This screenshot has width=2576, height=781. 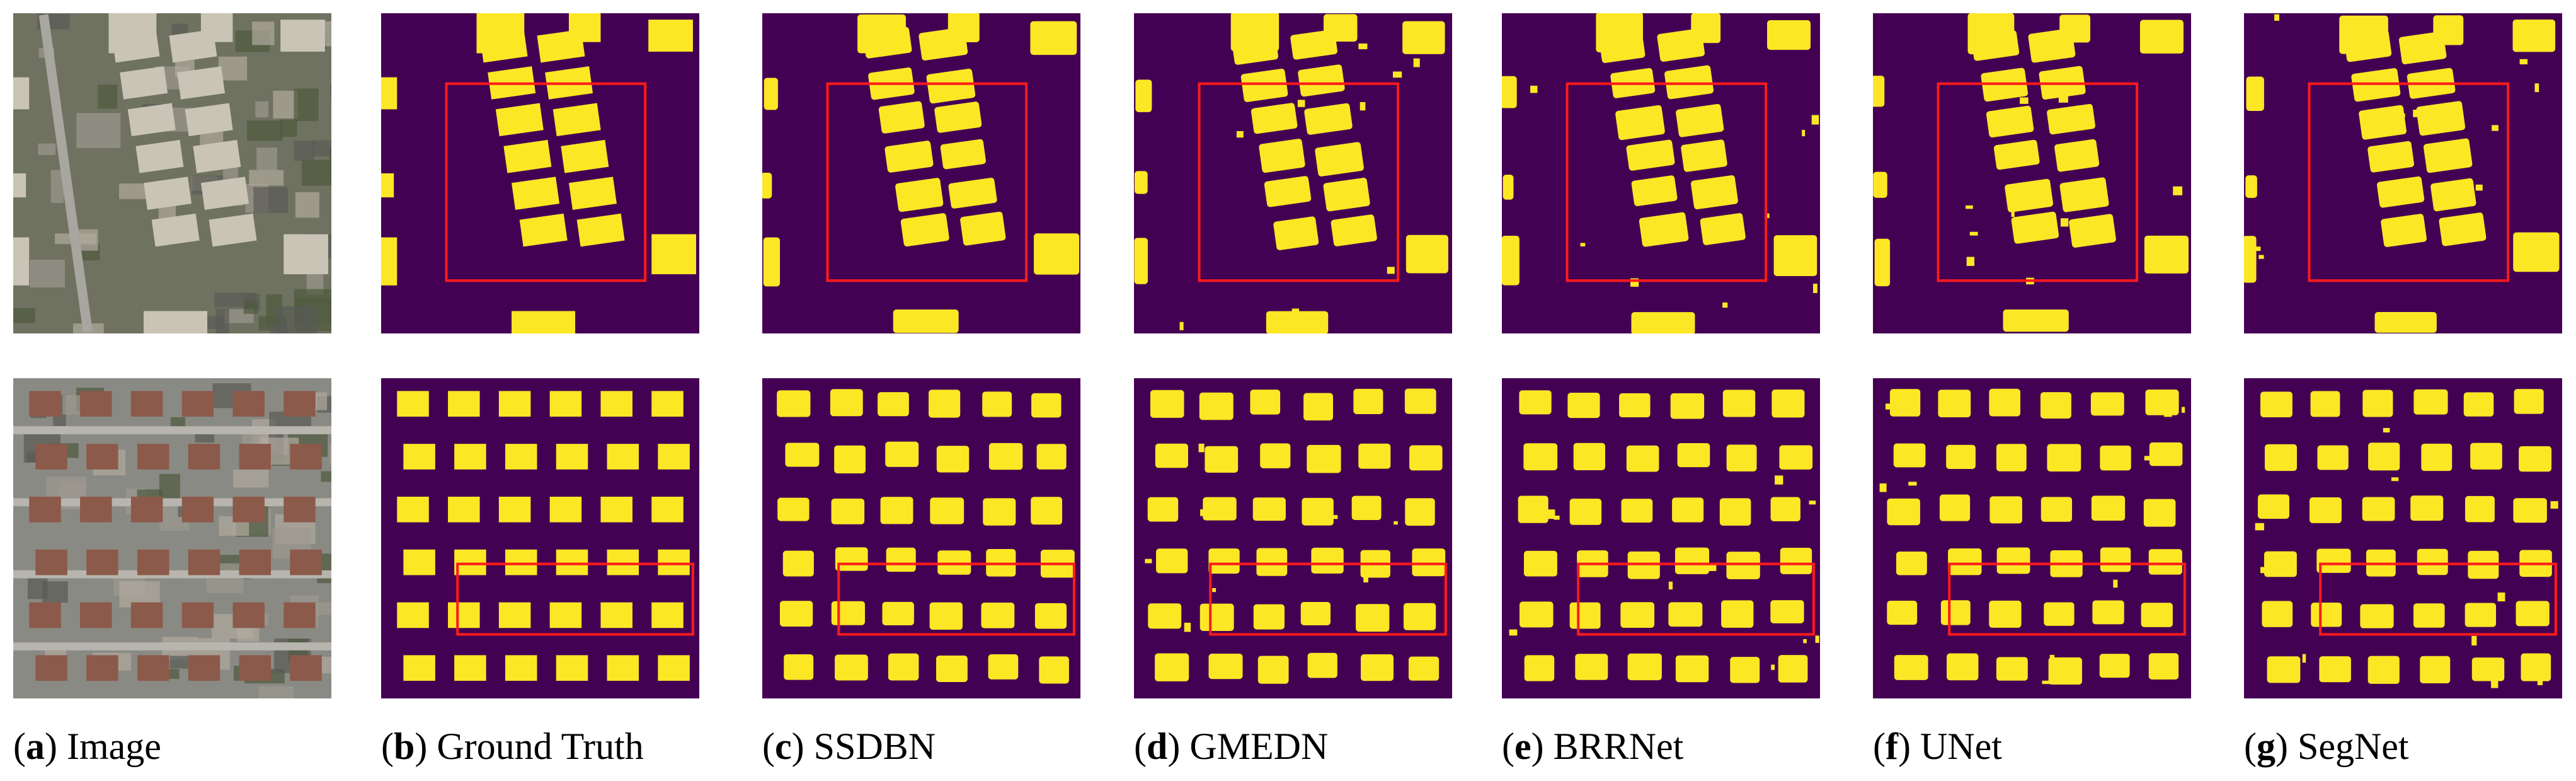 What do you see at coordinates (783, 747) in the screenshot?
I see `caption-letter: c` at bounding box center [783, 747].